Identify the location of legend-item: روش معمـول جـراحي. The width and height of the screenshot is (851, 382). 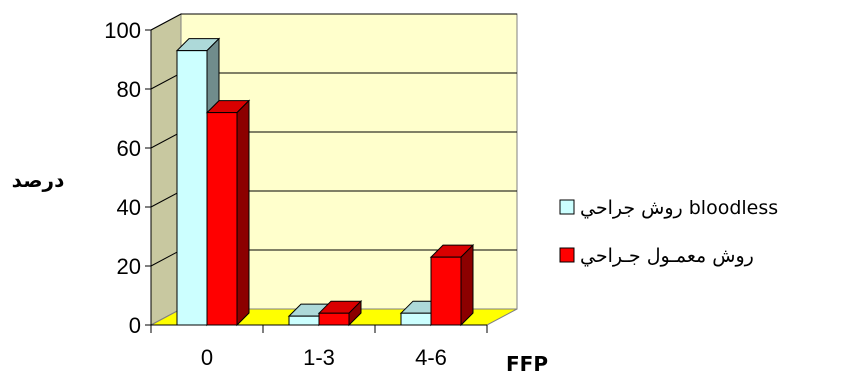
(656, 256).